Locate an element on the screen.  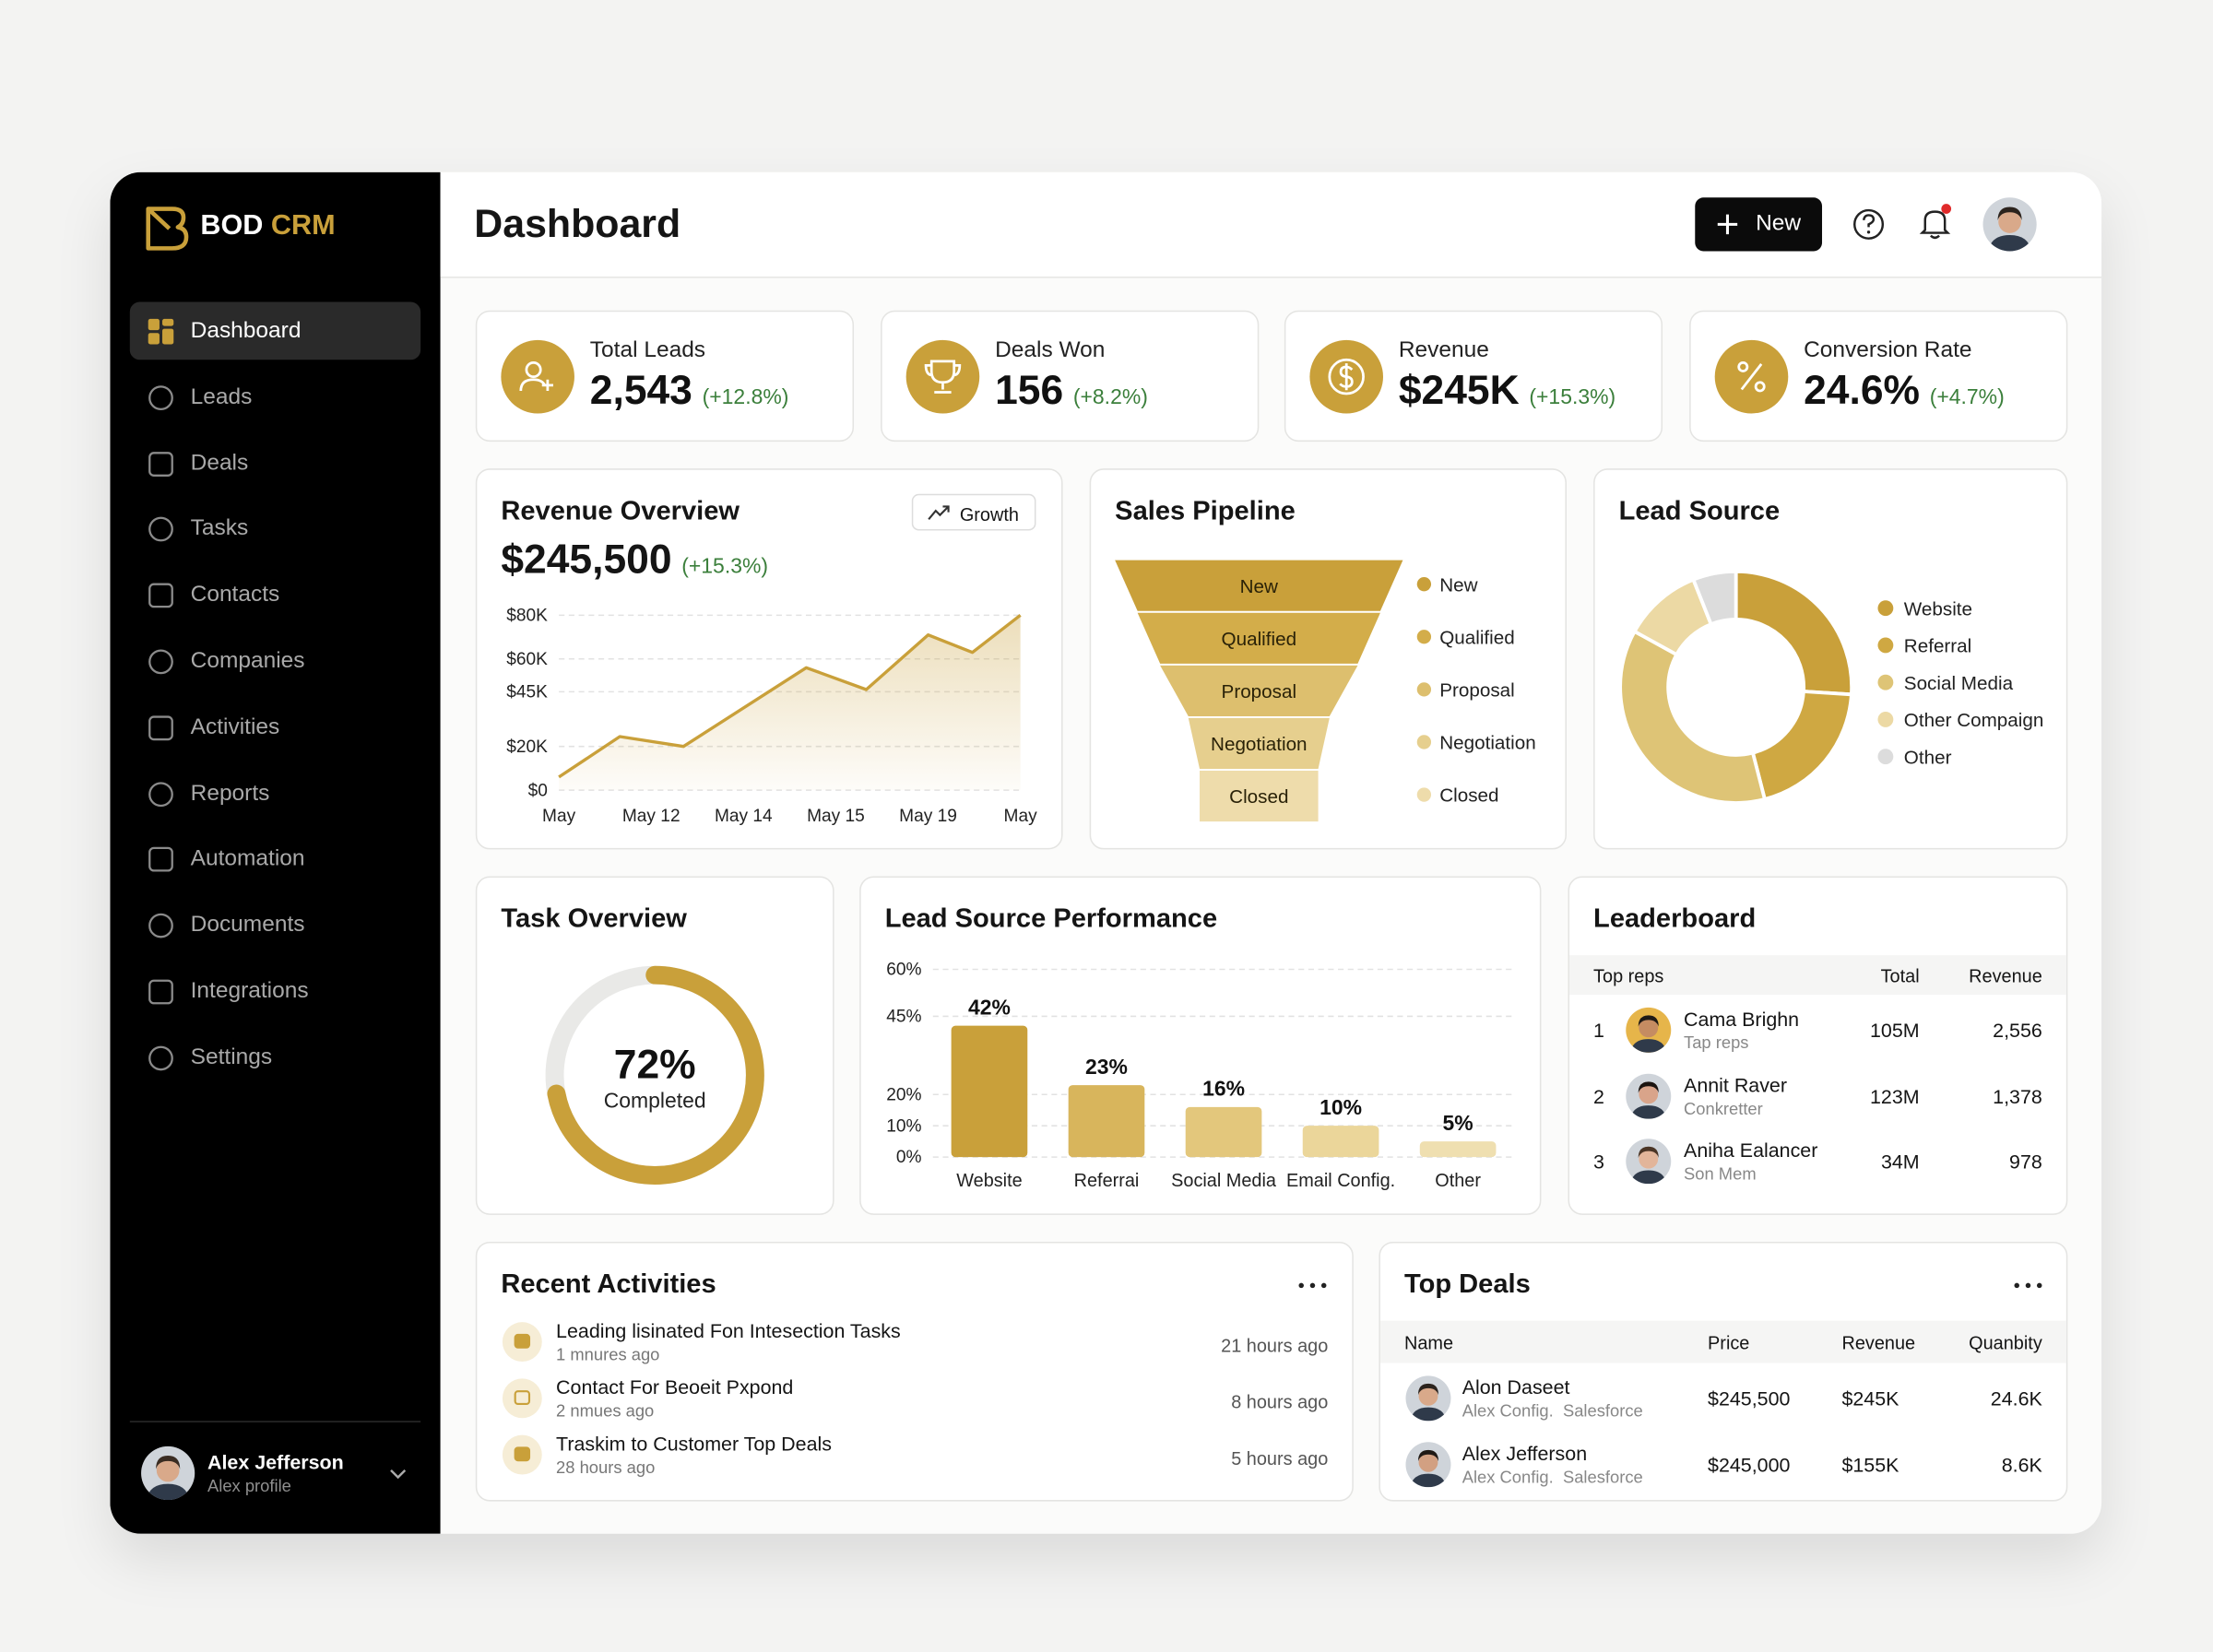
legend-label: Other Compaign is located at coordinates (1974, 720).